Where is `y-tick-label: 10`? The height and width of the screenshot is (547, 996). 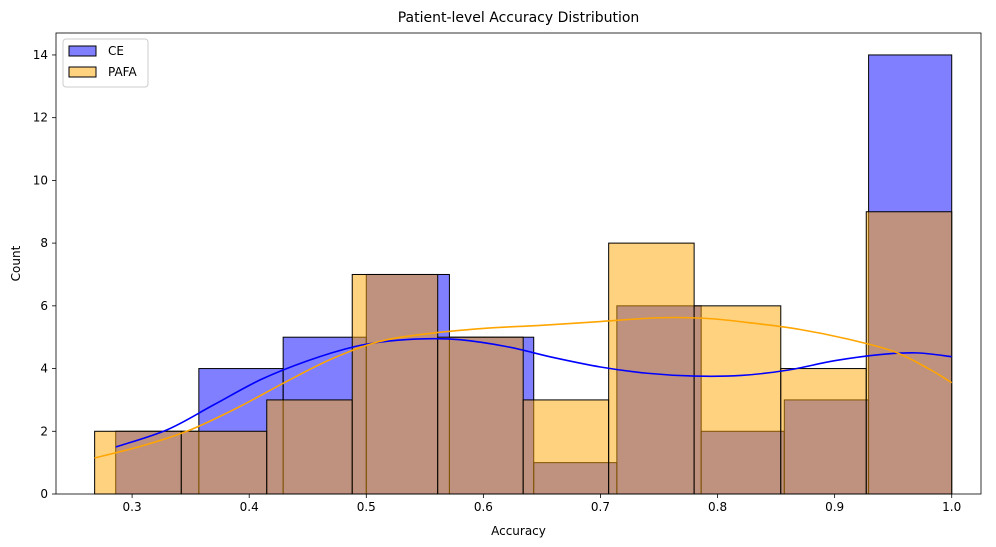
y-tick-label: 10 is located at coordinates (40, 180).